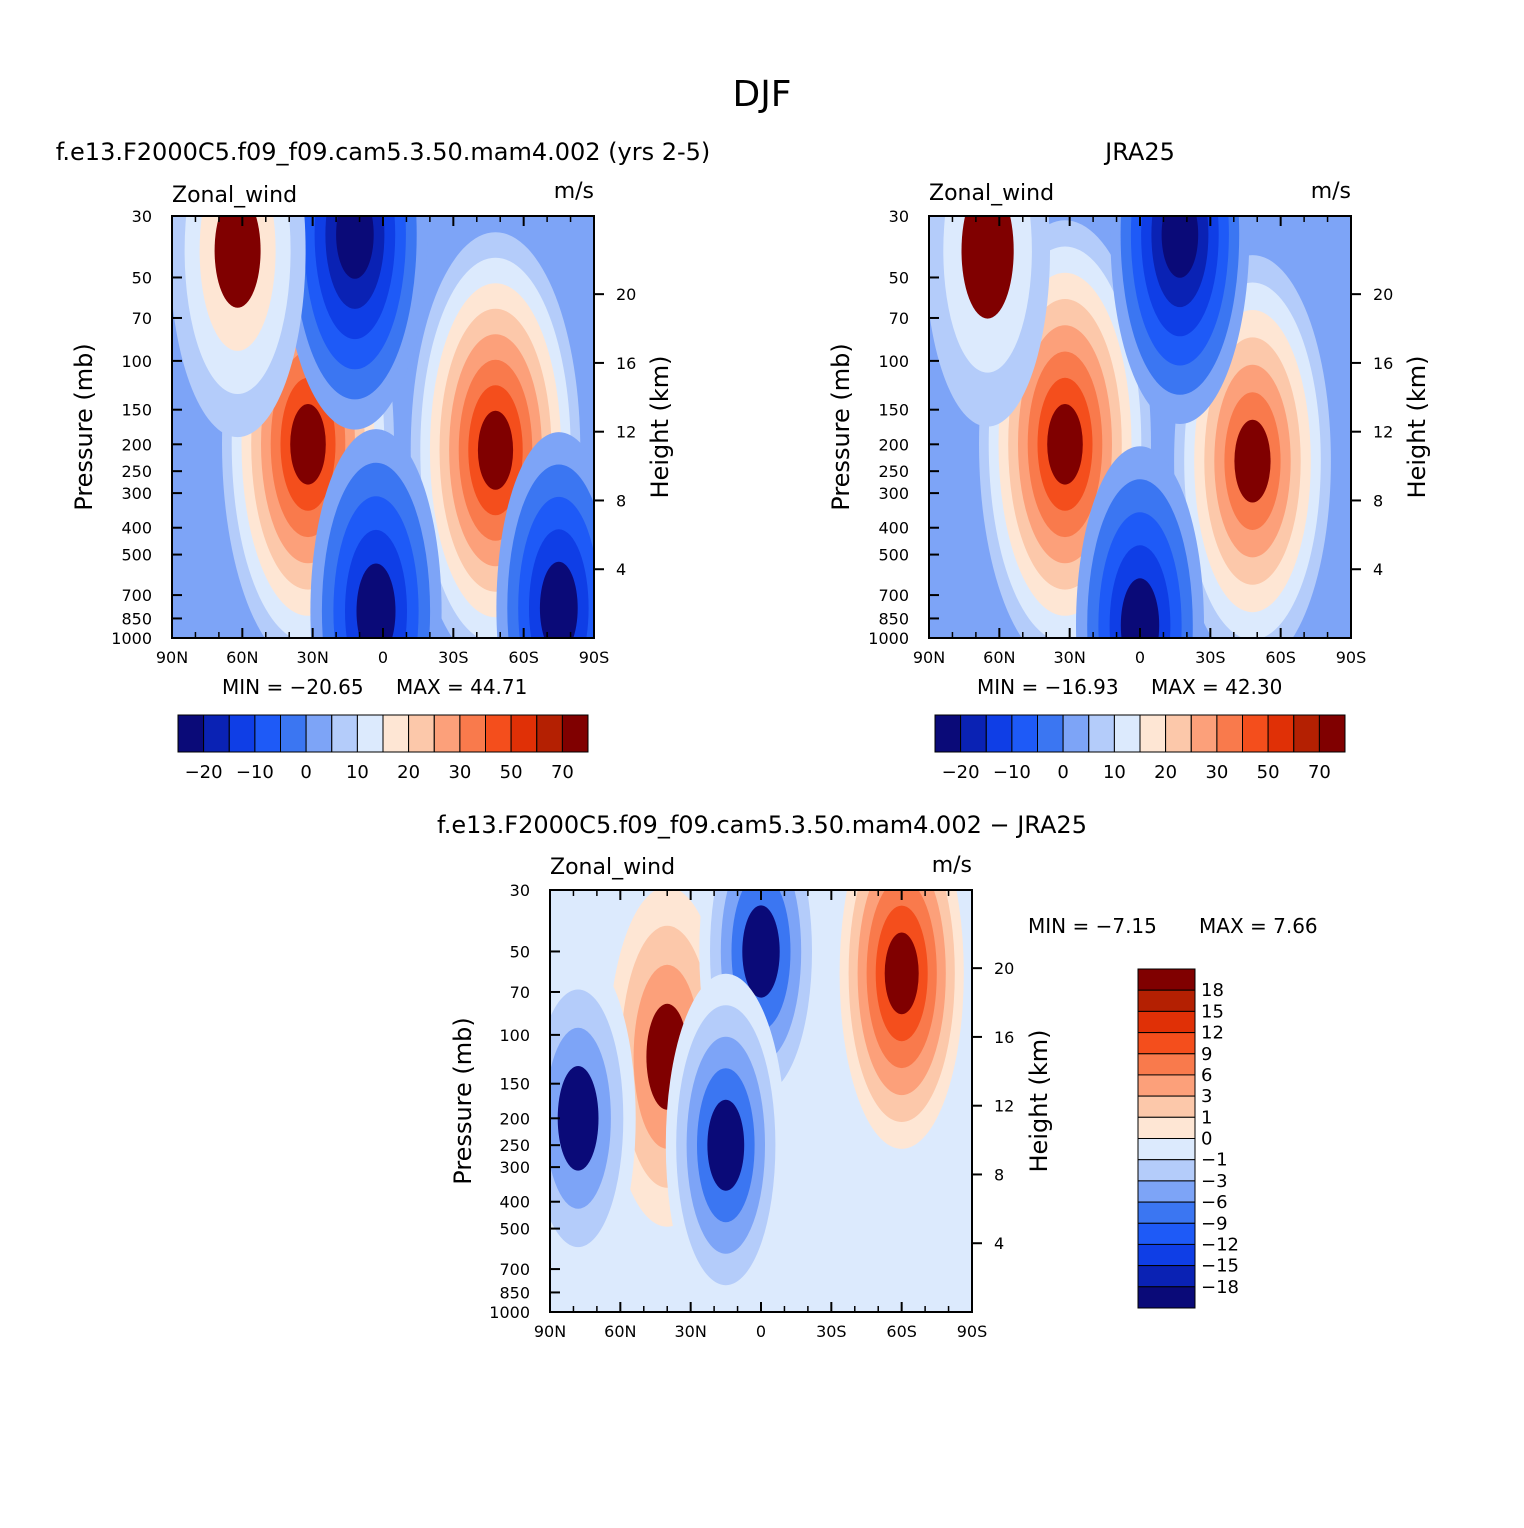 Image resolution: width=1524 pixels, height=1528 pixels. I want to click on y2-tick-label: 8, so click(999, 1174).